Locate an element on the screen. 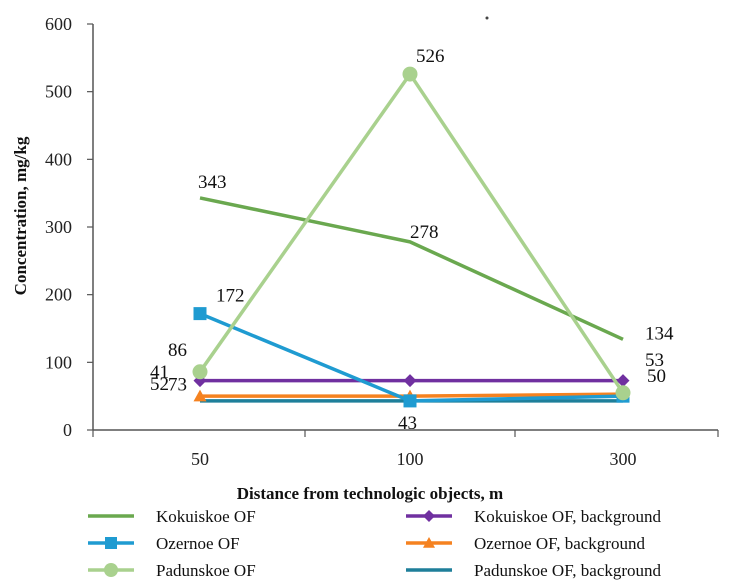  data-label: 86 is located at coordinates (177, 350).